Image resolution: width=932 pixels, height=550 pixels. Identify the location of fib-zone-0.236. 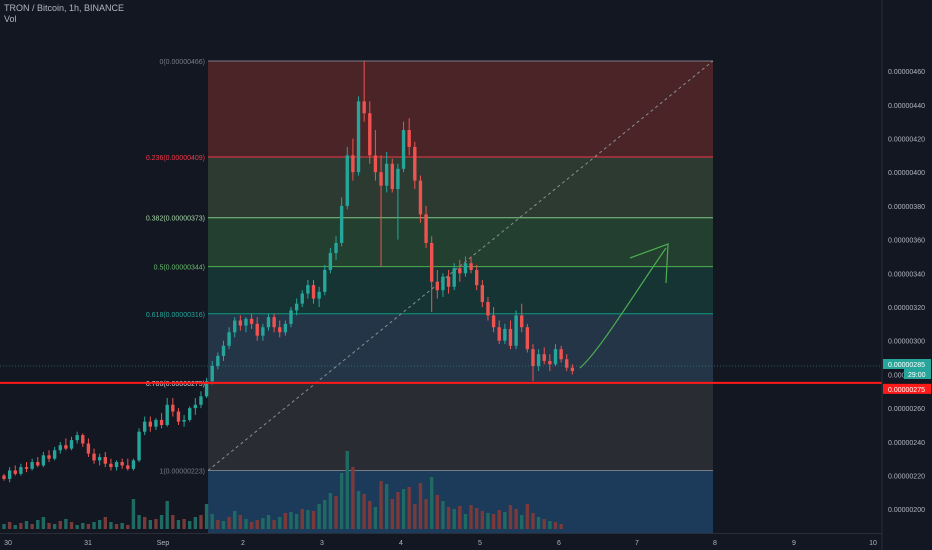
(460, 187).